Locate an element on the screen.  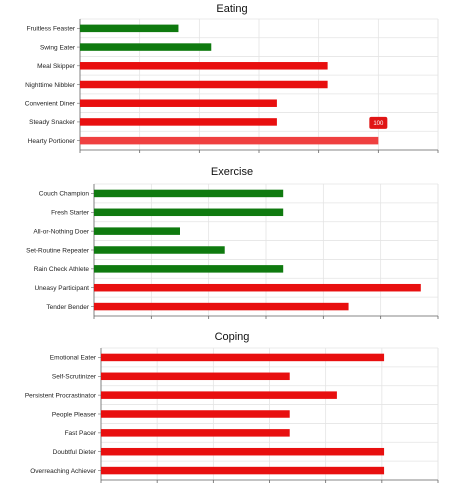
category-label: Nighttime Nibbler is located at coordinates (50, 85).